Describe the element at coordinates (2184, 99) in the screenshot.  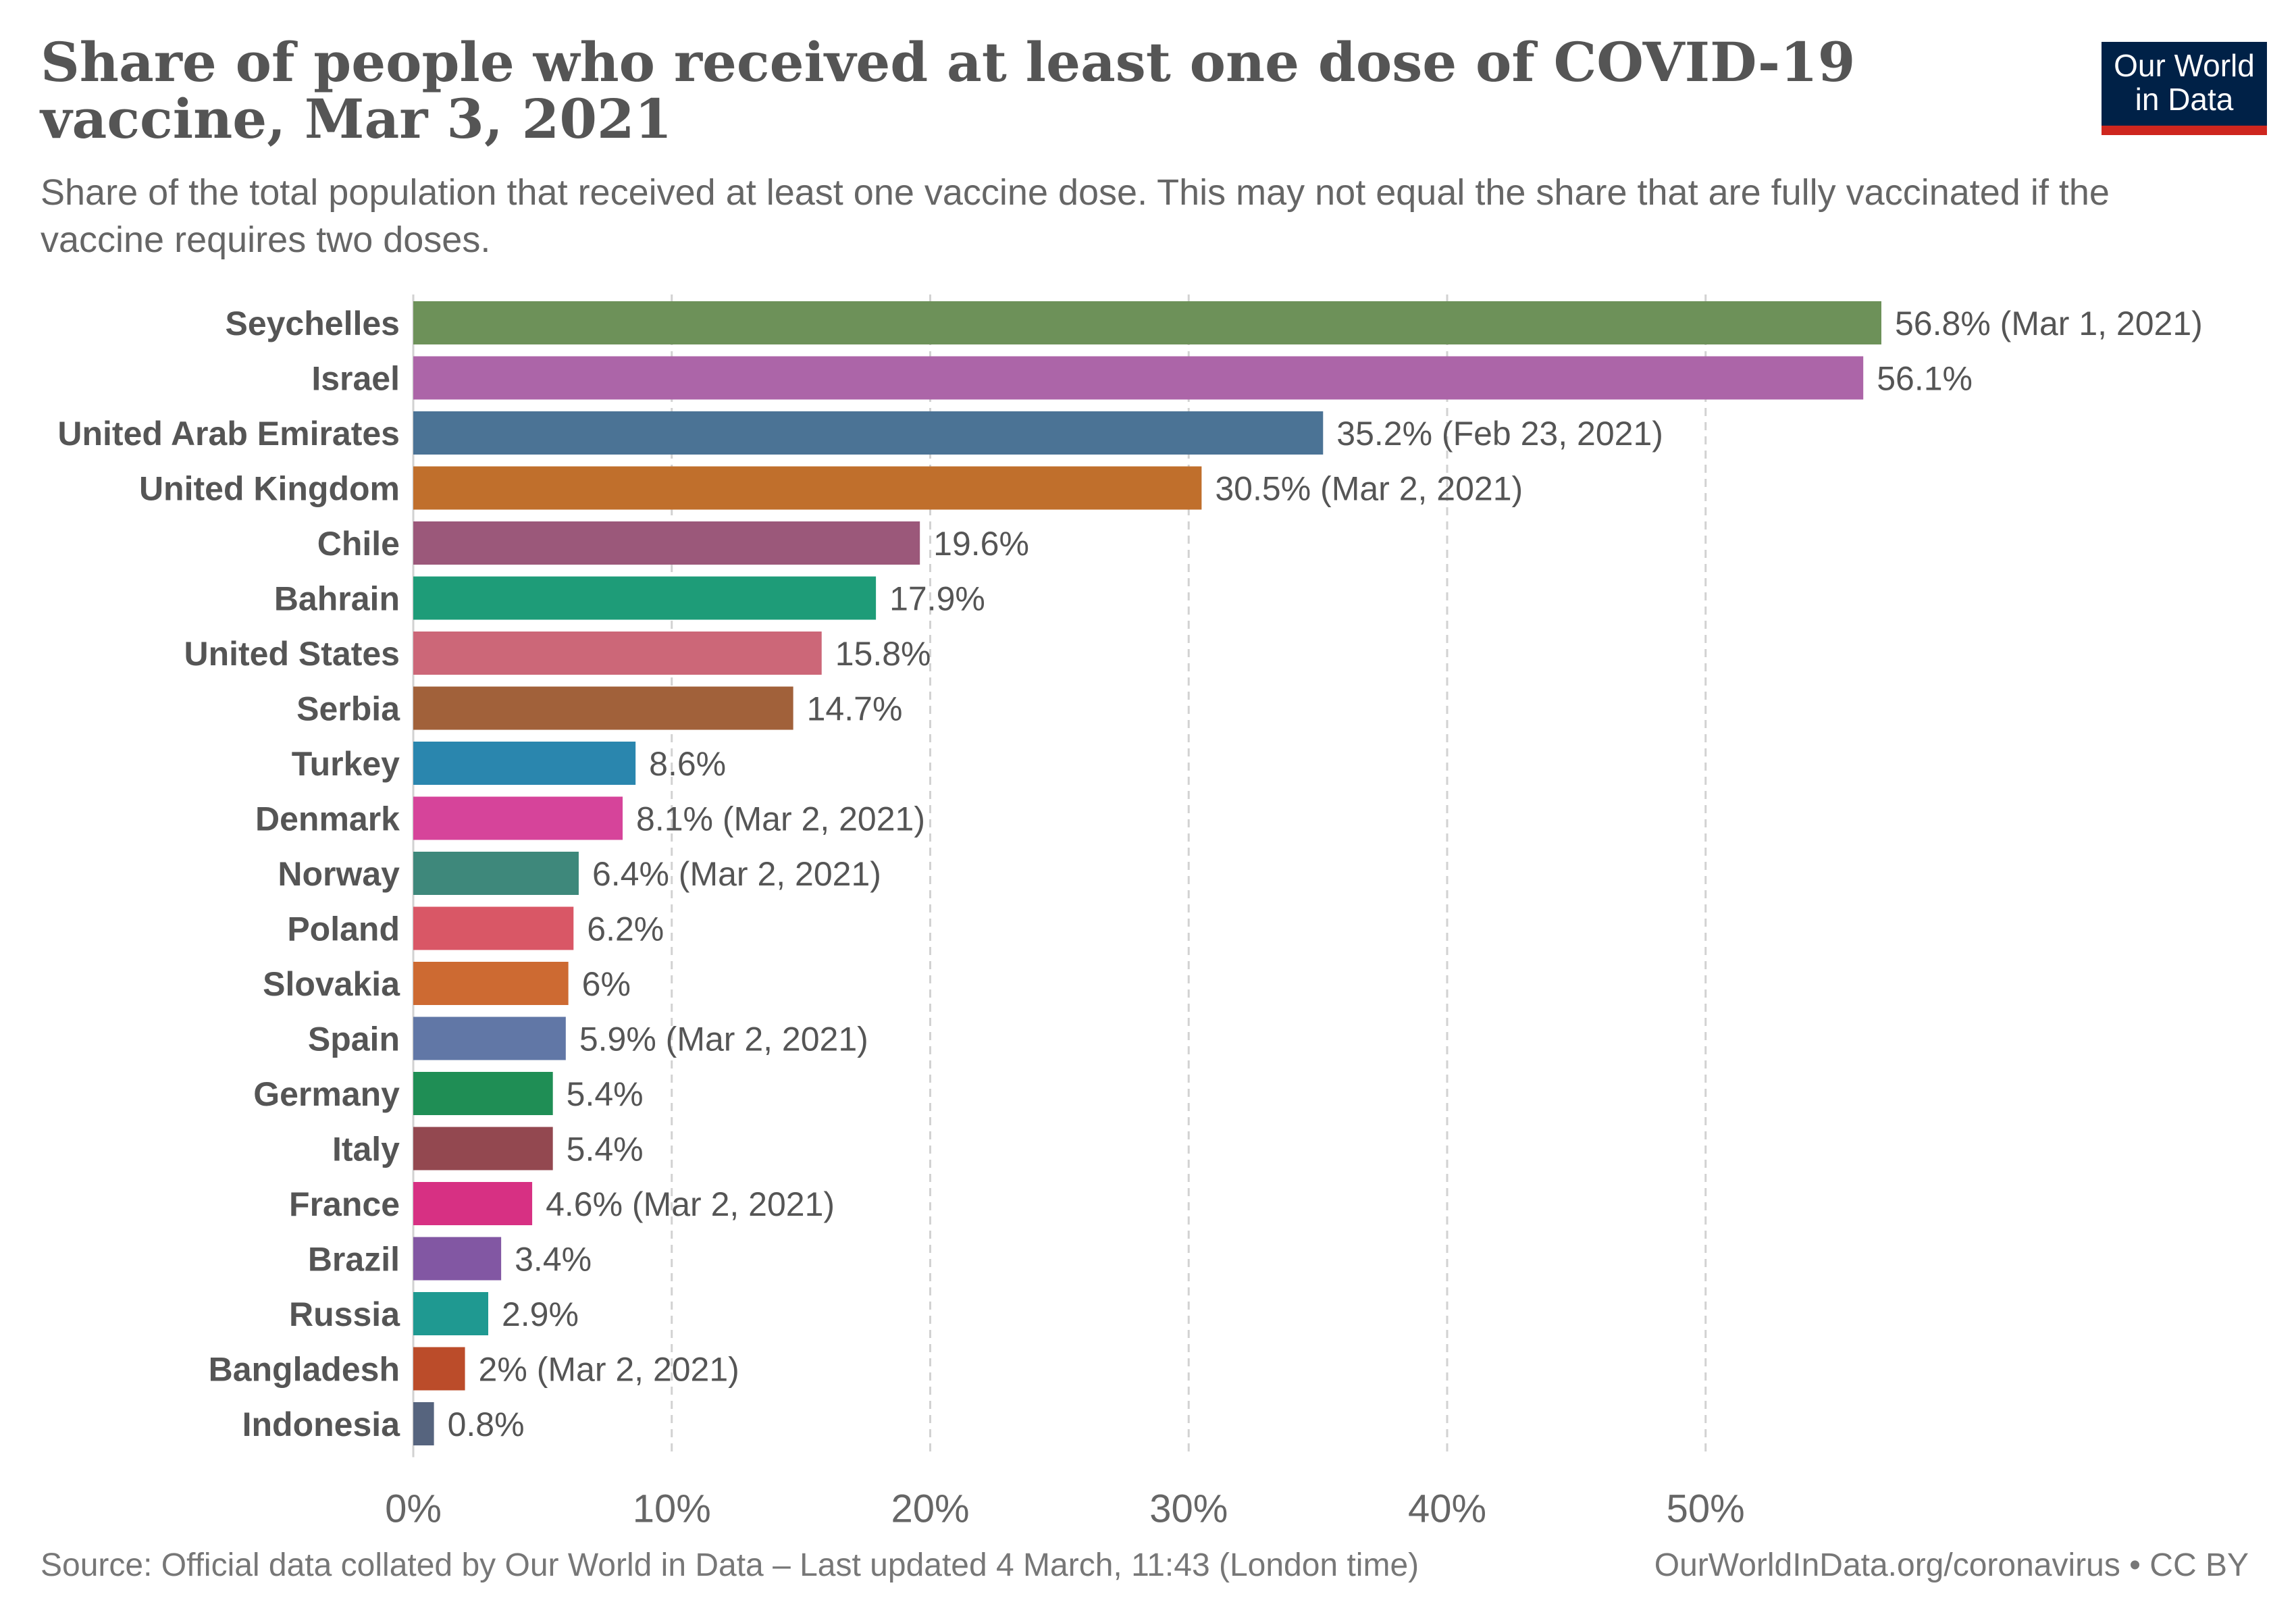
I see `logo-line-2: in Data` at that location.